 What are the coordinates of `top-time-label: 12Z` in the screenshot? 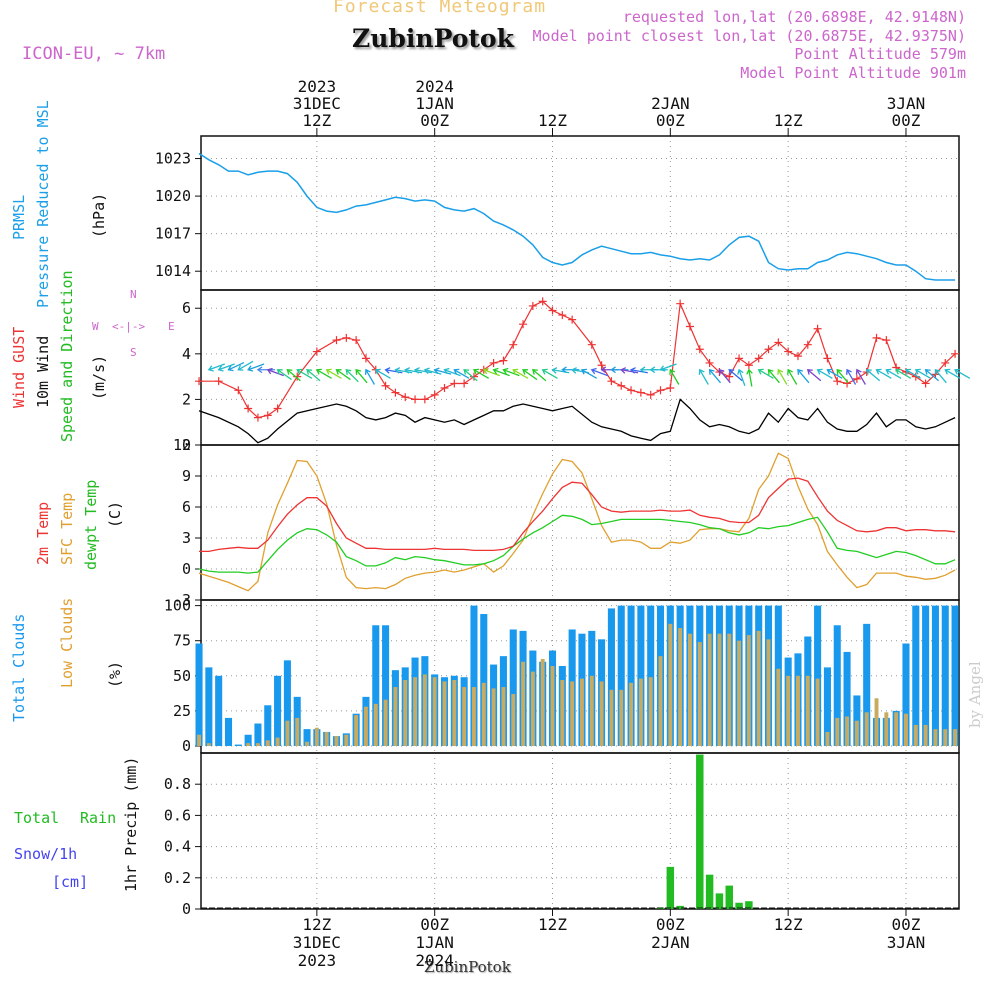 It's located at (788, 120).